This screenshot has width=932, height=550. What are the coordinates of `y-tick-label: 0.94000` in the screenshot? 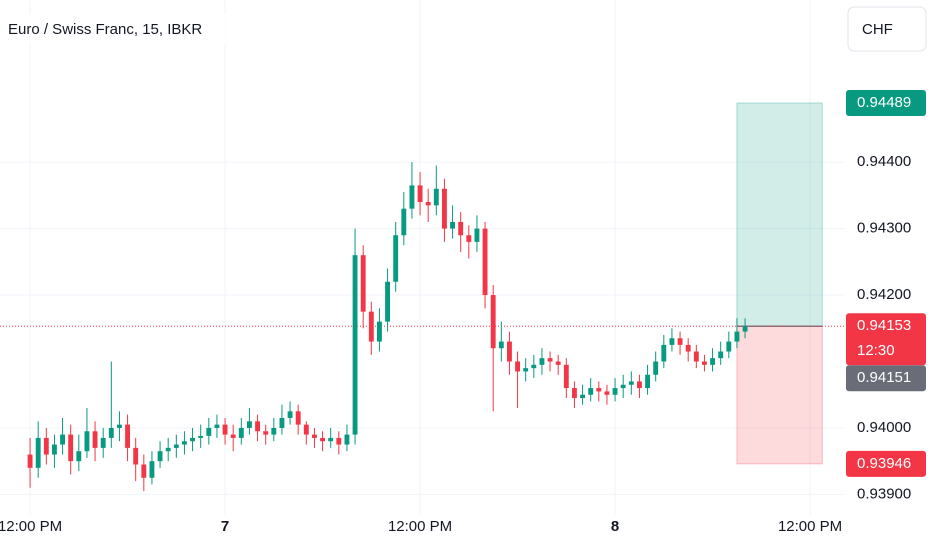 It's located at (884, 427).